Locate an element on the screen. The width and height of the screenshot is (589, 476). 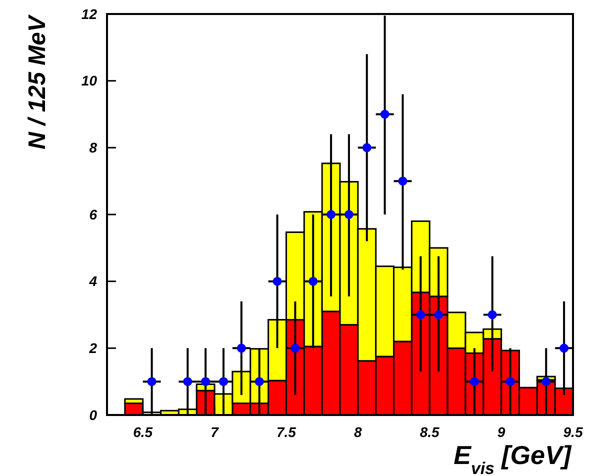
x-axis-title: E$_{vis}$ [GeV] is located at coordinates (513, 458).